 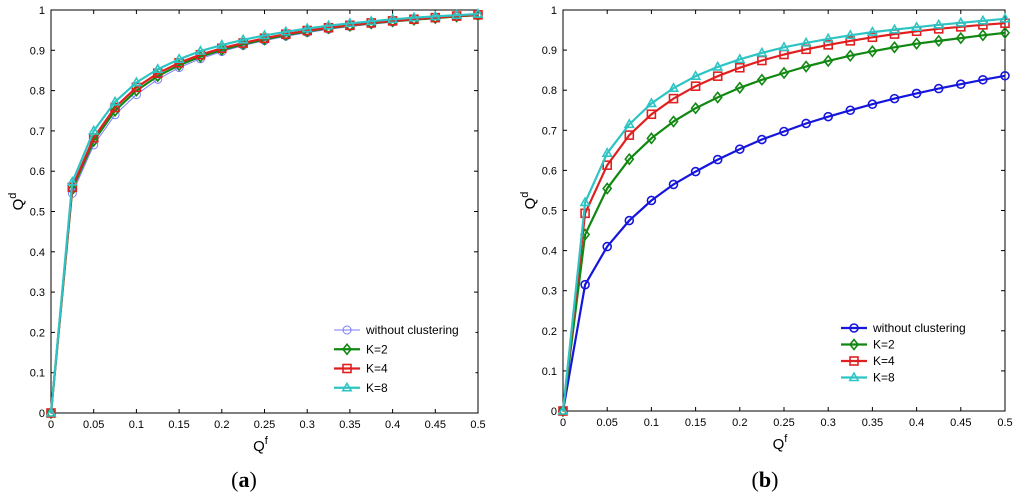 I want to click on y-tick-label: 0.4, so click(x=549, y=252).